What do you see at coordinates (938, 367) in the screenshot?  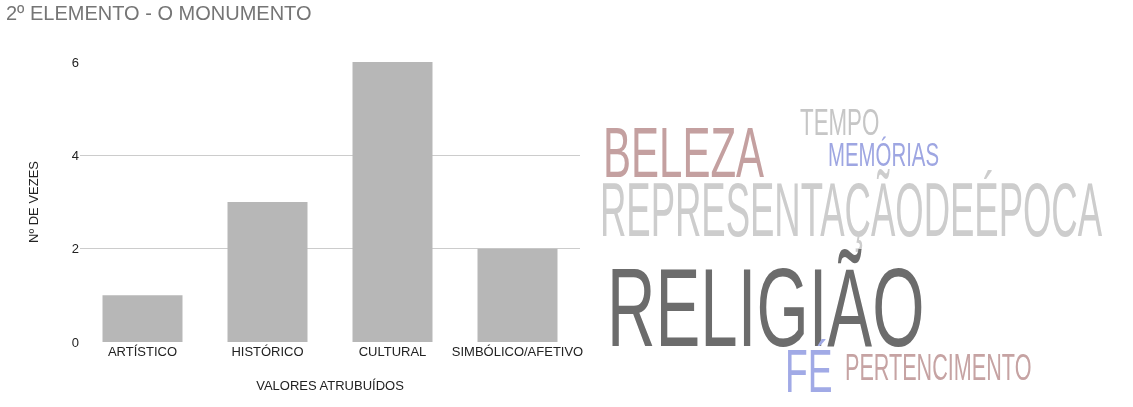 I see `text: PERTENCIMENTO` at bounding box center [938, 367].